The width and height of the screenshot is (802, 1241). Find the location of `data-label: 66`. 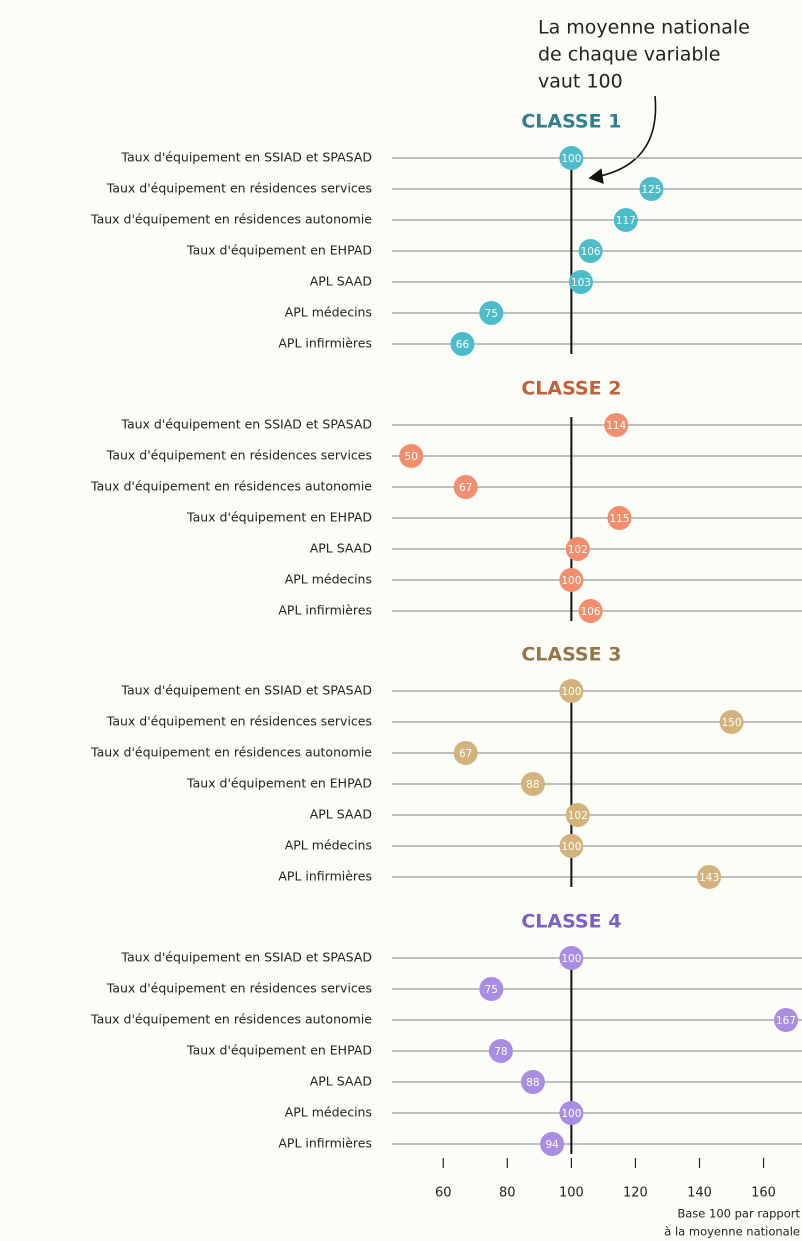

data-label: 66 is located at coordinates (463, 345).